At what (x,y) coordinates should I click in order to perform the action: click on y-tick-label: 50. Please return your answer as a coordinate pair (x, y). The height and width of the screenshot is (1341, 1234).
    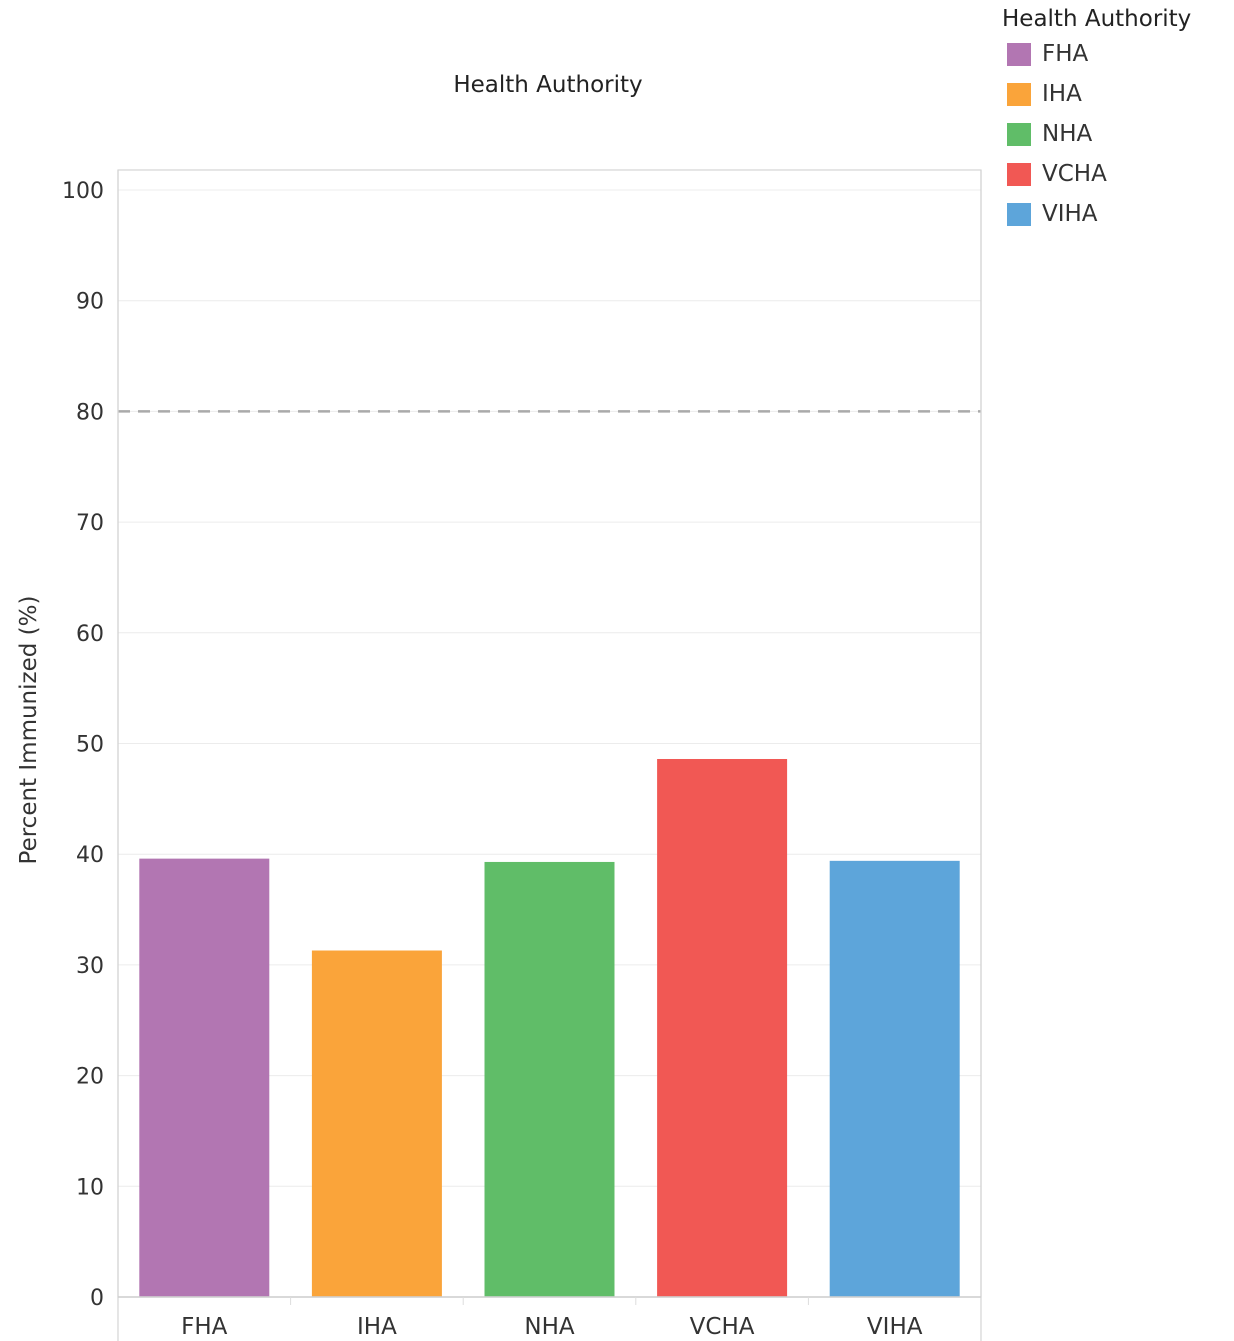
    Looking at the image, I should click on (90, 745).